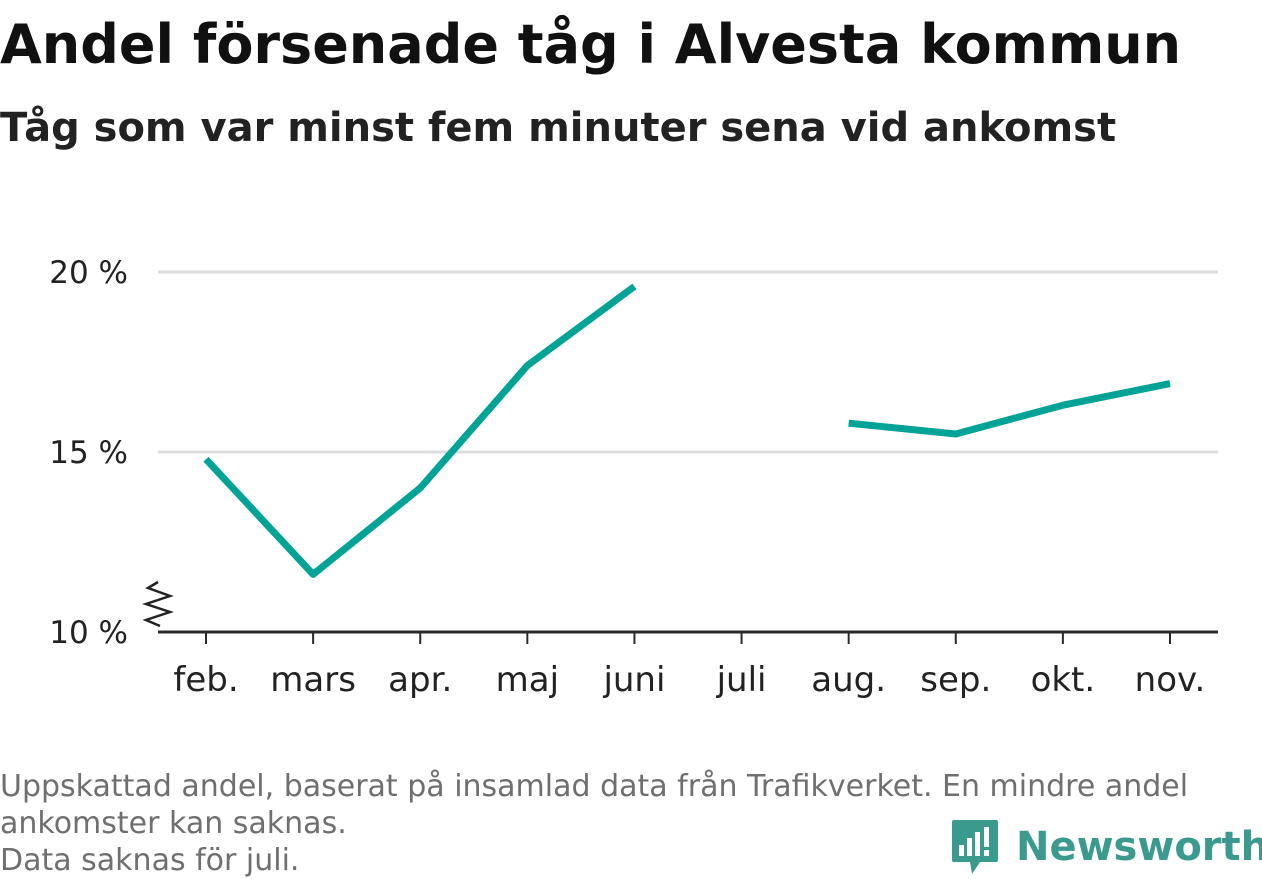 The height and width of the screenshot is (879, 1262). What do you see at coordinates (88, 273) in the screenshot?
I see `y-tick-label: 20 %` at bounding box center [88, 273].